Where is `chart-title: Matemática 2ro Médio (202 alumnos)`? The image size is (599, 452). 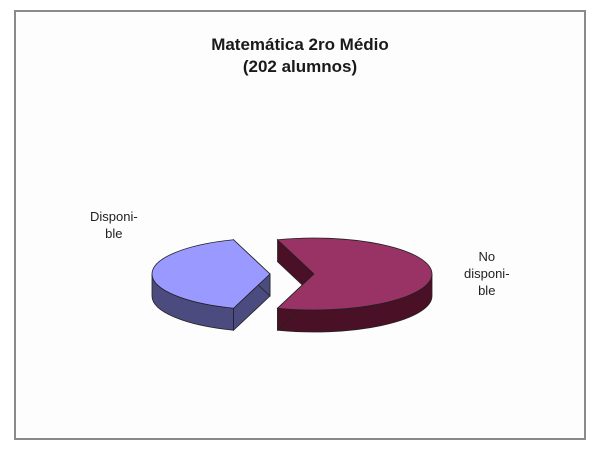
chart-title: Matemática 2ro Médio (202 alumnos) is located at coordinates (300, 56).